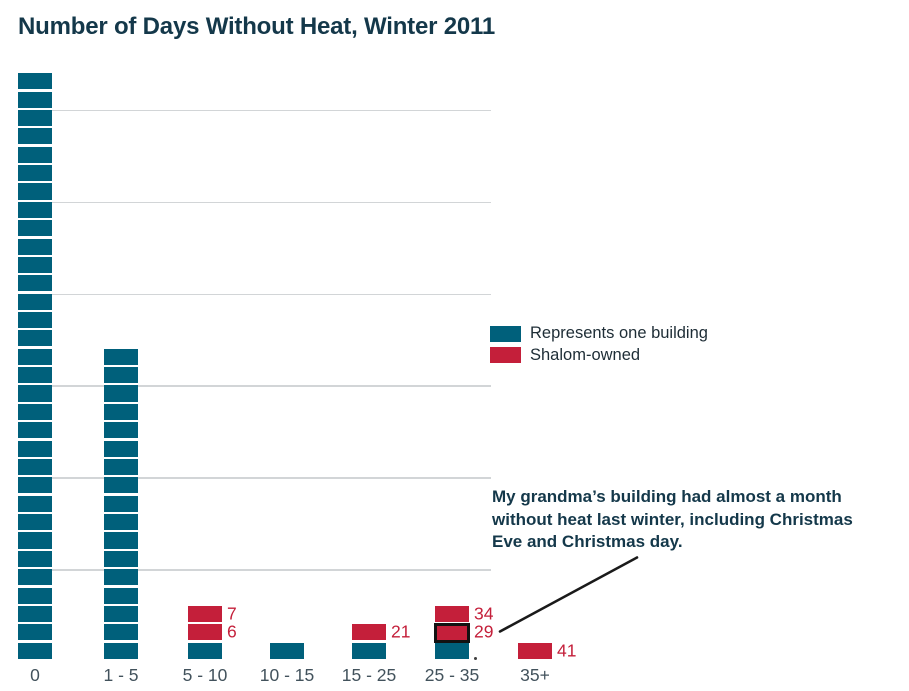 The image size is (909, 691). I want to click on stray-dot, so click(475, 658).